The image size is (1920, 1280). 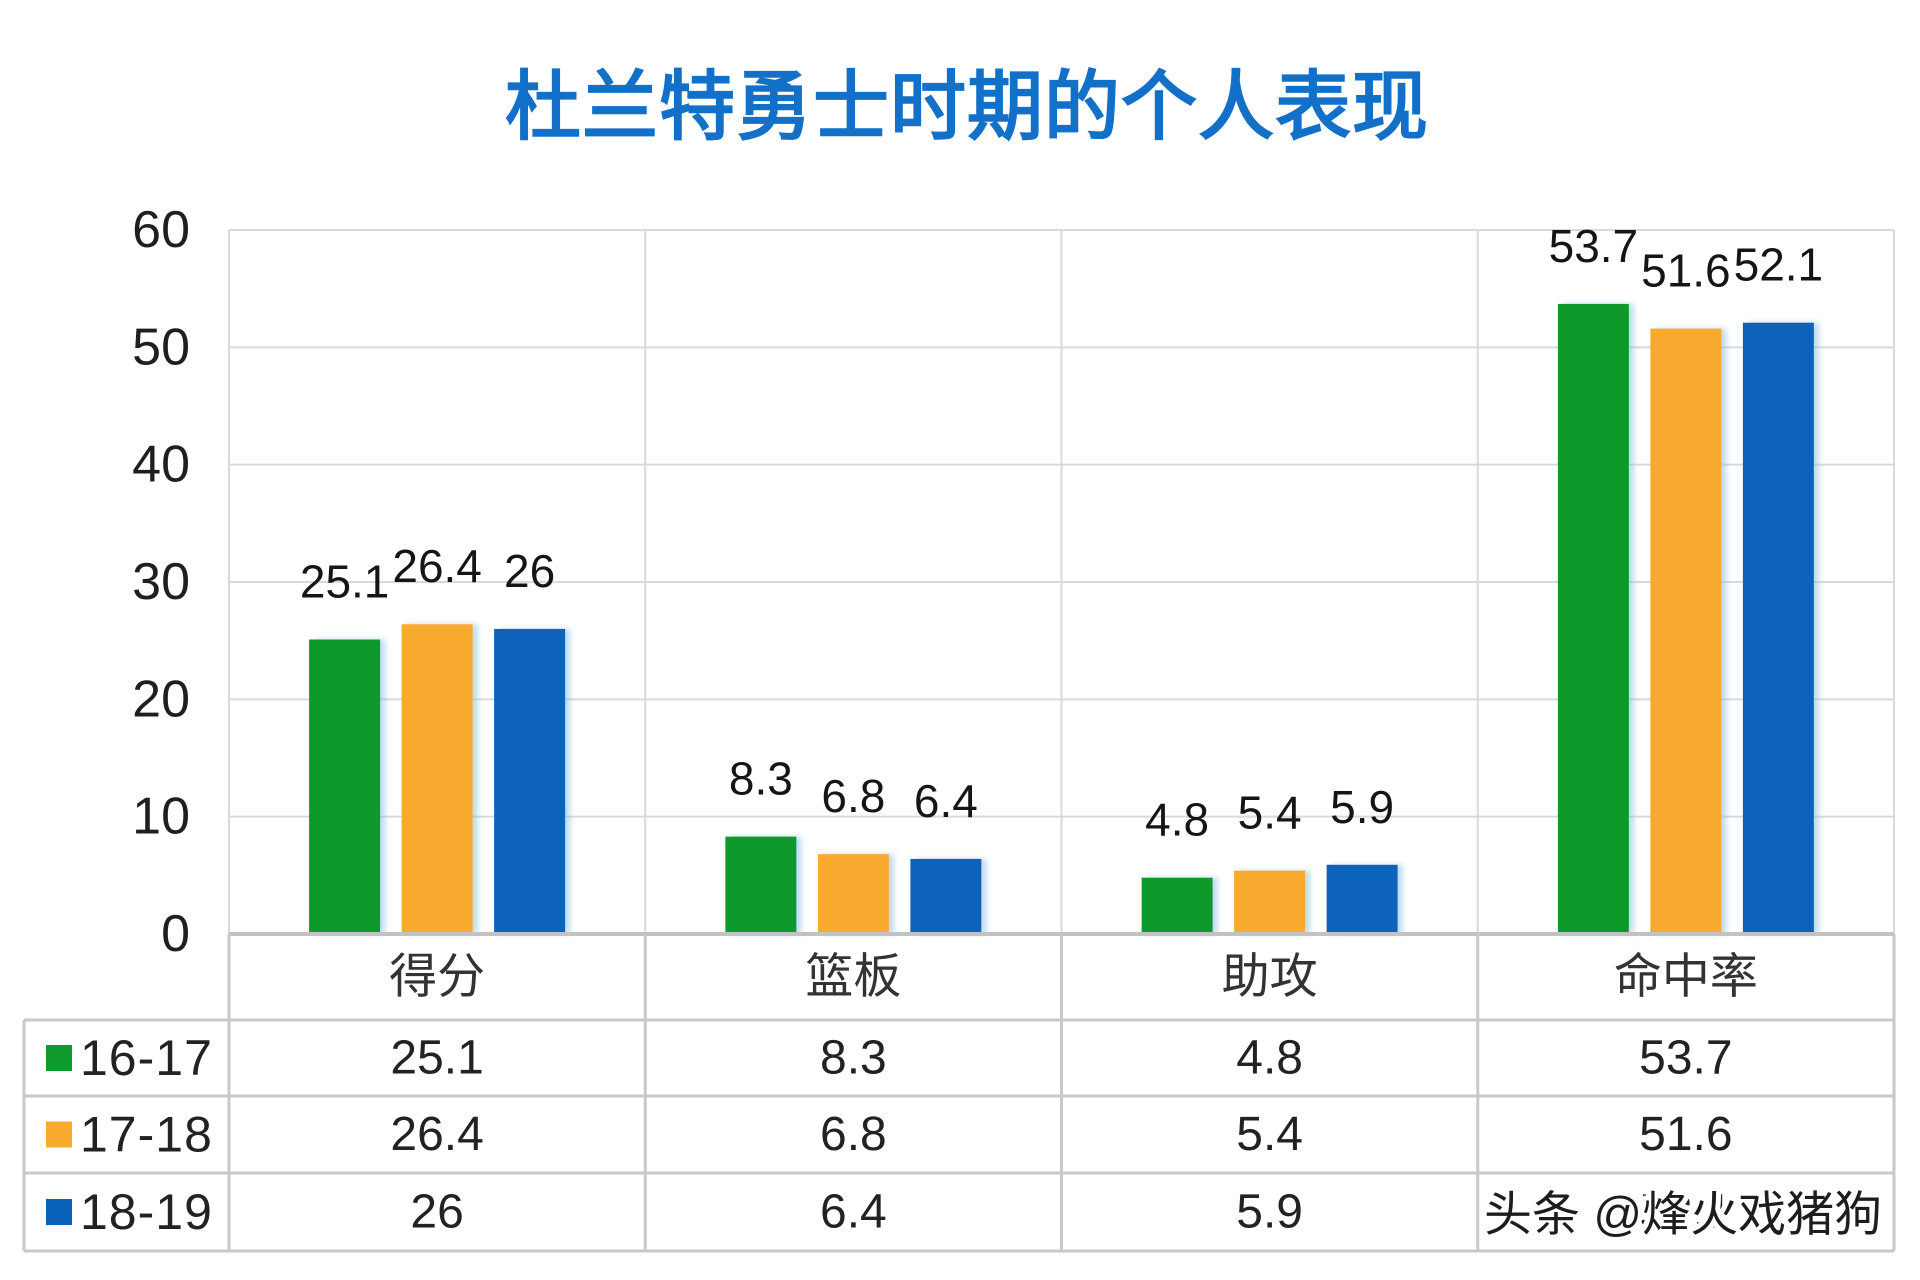 I want to click on table-cell-16-17-category-2: 8.3, so click(x=853, y=1058).